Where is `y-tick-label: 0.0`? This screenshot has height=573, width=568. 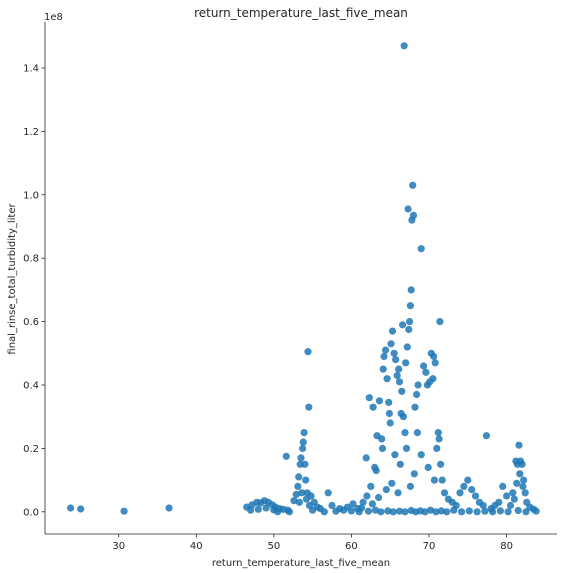
y-tick-label: 0.0 is located at coordinates (31, 512).